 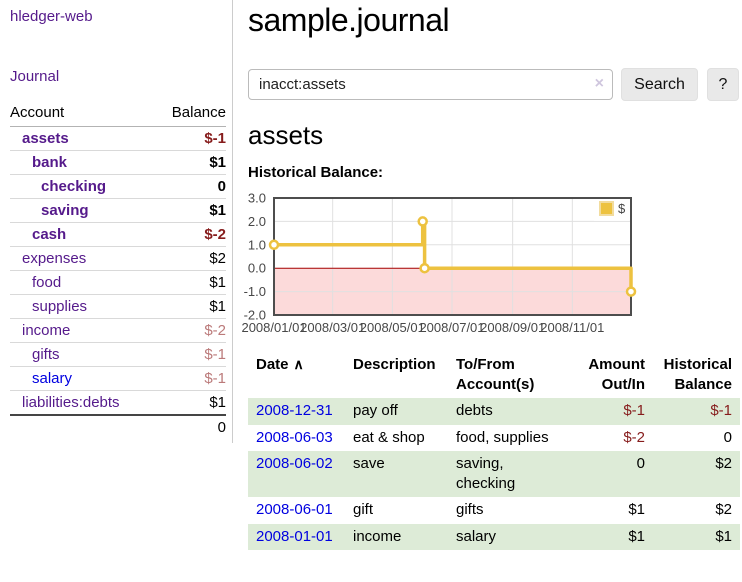 What do you see at coordinates (298, 364) in the screenshot?
I see `sort-ascending-icon: ∧` at bounding box center [298, 364].